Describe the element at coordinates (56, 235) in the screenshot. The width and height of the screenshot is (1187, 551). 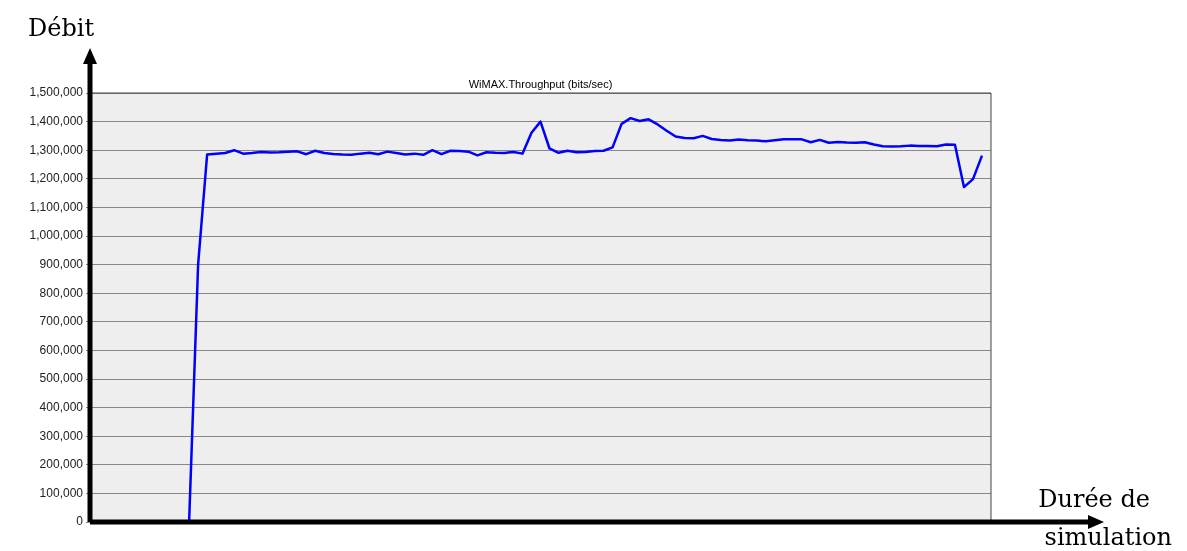
I see `y-tick-label: 1,000,000` at that location.